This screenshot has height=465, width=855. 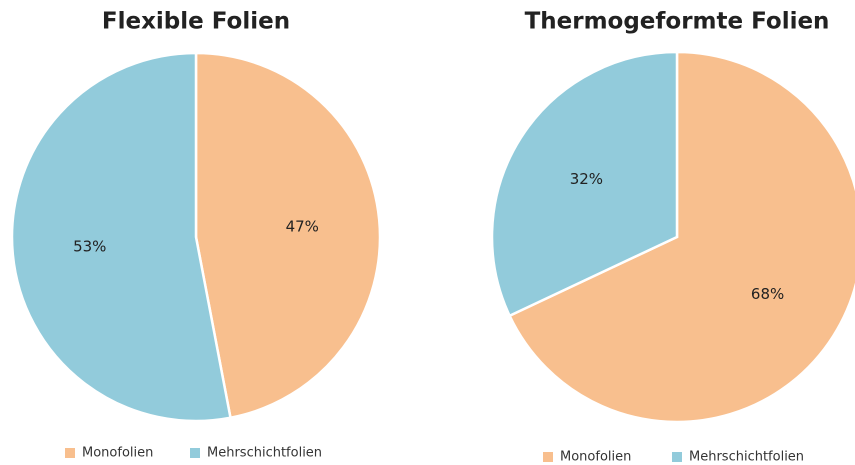 I want to click on pie-slice, so click(x=584, y=184).